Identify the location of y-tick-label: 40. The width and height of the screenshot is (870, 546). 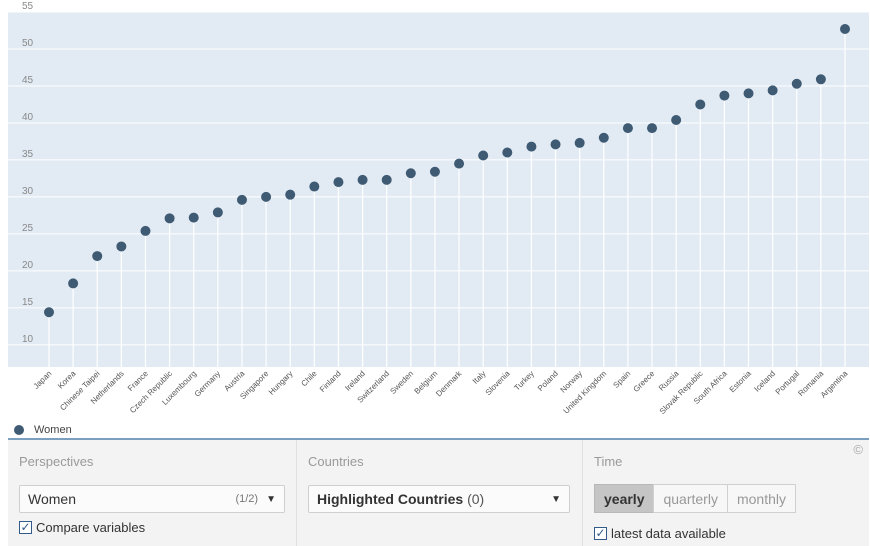
(28, 117).